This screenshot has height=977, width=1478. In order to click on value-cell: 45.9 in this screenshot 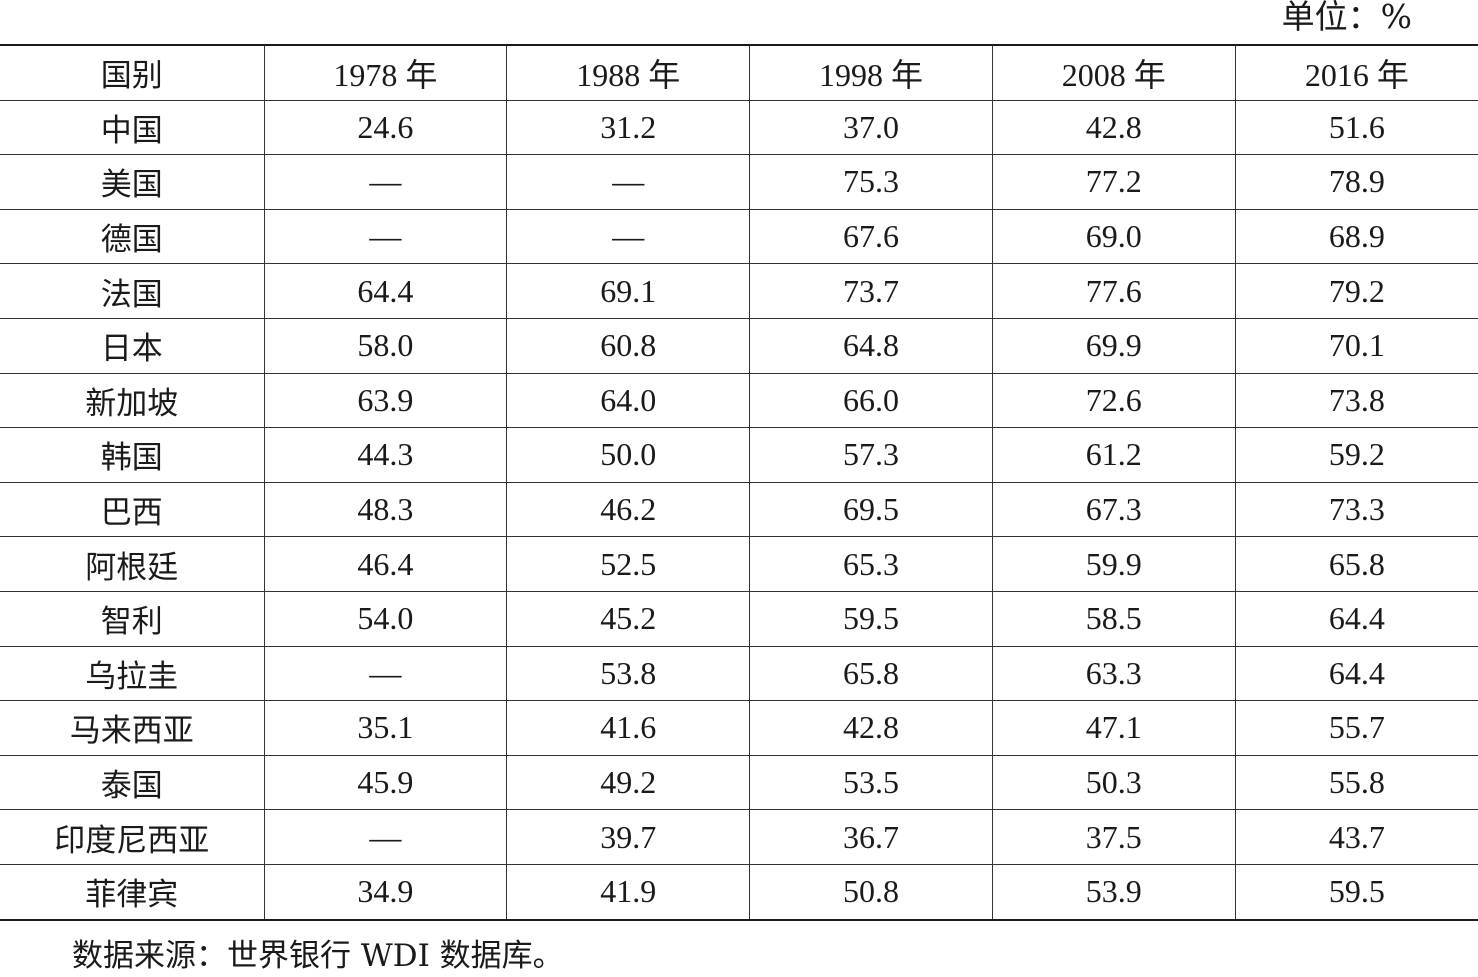, I will do `click(386, 783)`.